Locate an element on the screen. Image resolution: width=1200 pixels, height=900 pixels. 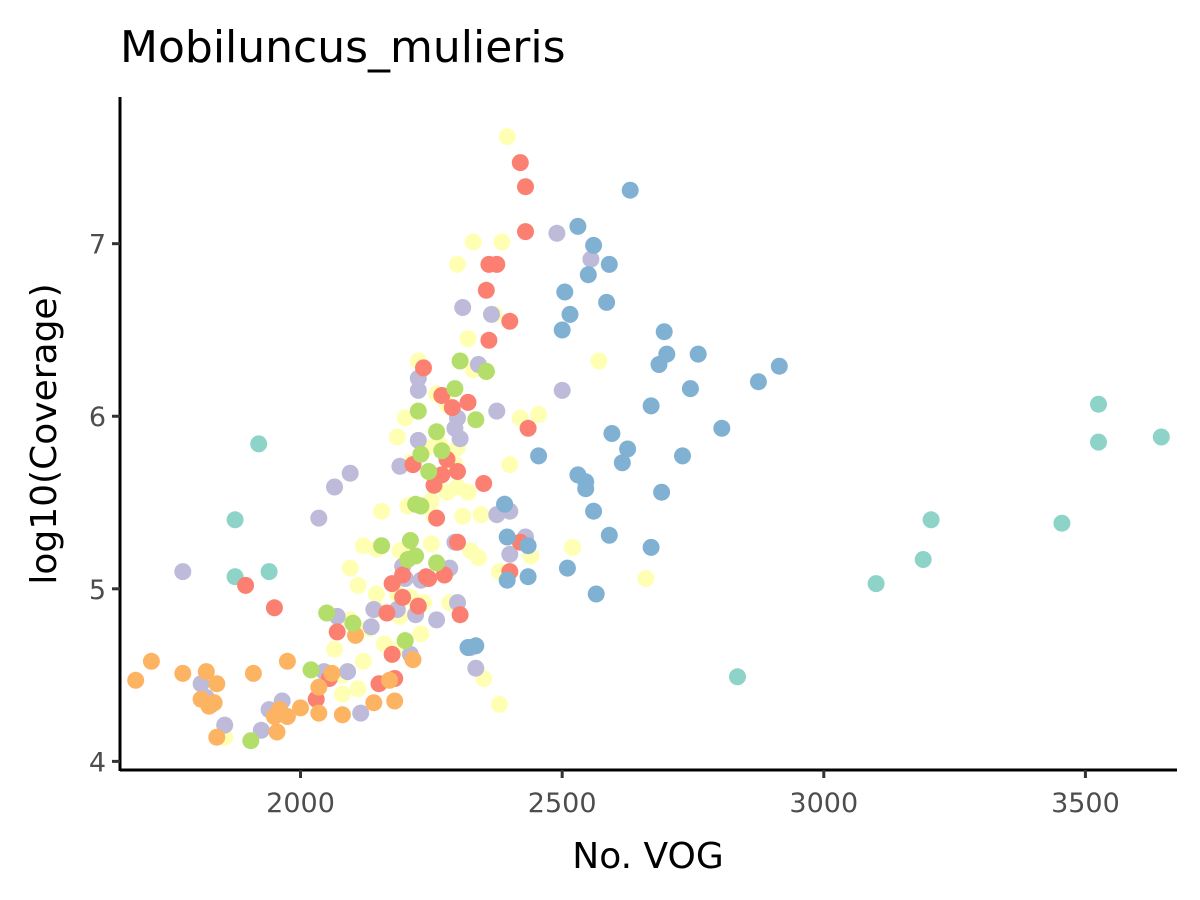
chart-title: Mobiluncus_mulieris is located at coordinates (343, 47).